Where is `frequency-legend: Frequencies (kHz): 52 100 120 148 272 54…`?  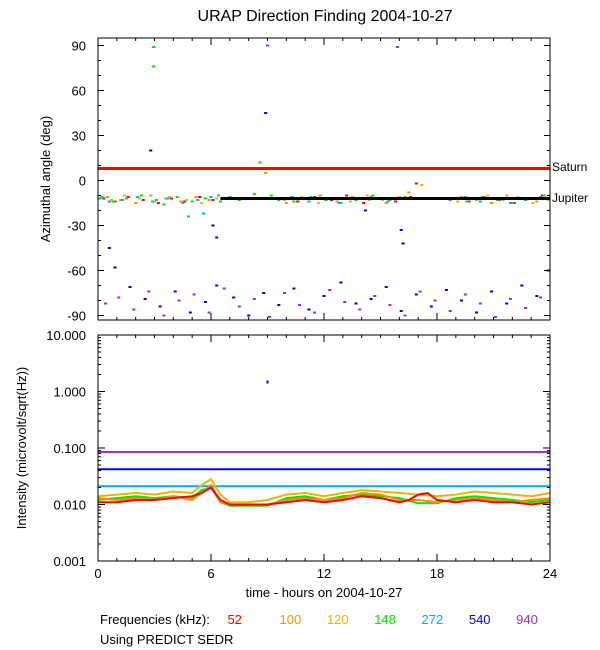
frequency-legend: Frequencies (kHz): 52 100 120 148 272 54… is located at coordinates (319, 619).